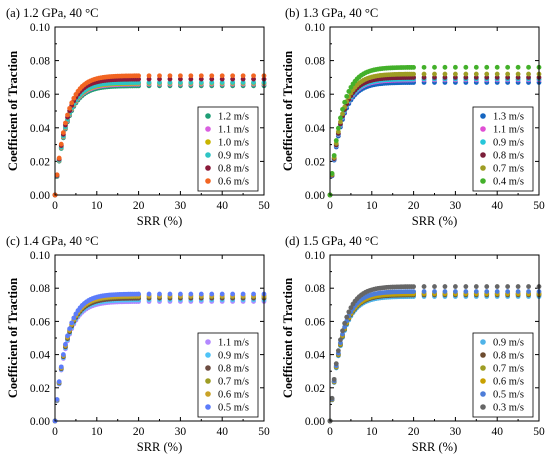 The width and height of the screenshot is (550, 459). I want to click on y-tick-label: 0.08, so click(315, 289).